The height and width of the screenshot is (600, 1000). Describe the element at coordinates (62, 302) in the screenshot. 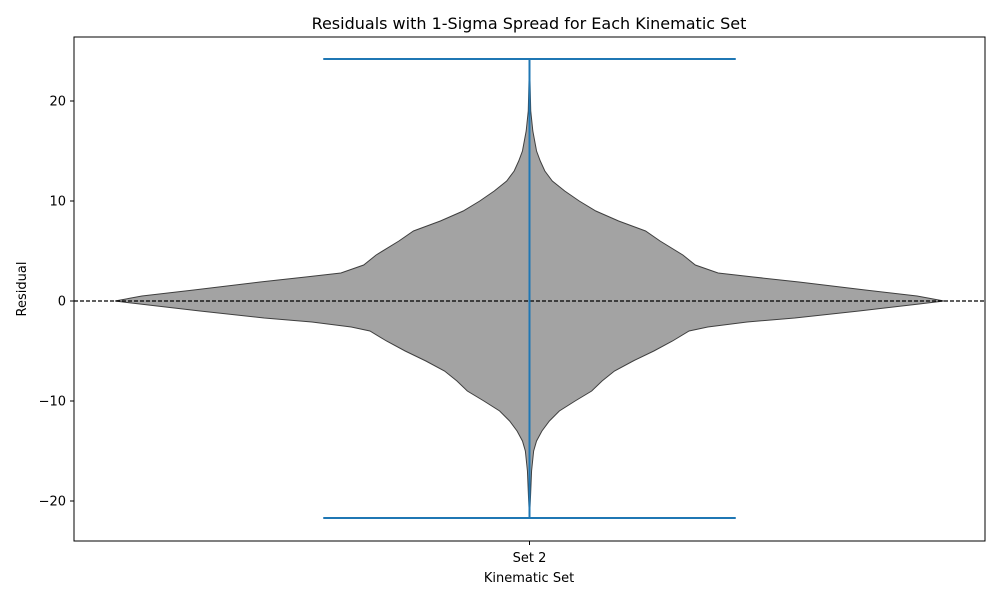

I see `y-tick-label: 0` at that location.